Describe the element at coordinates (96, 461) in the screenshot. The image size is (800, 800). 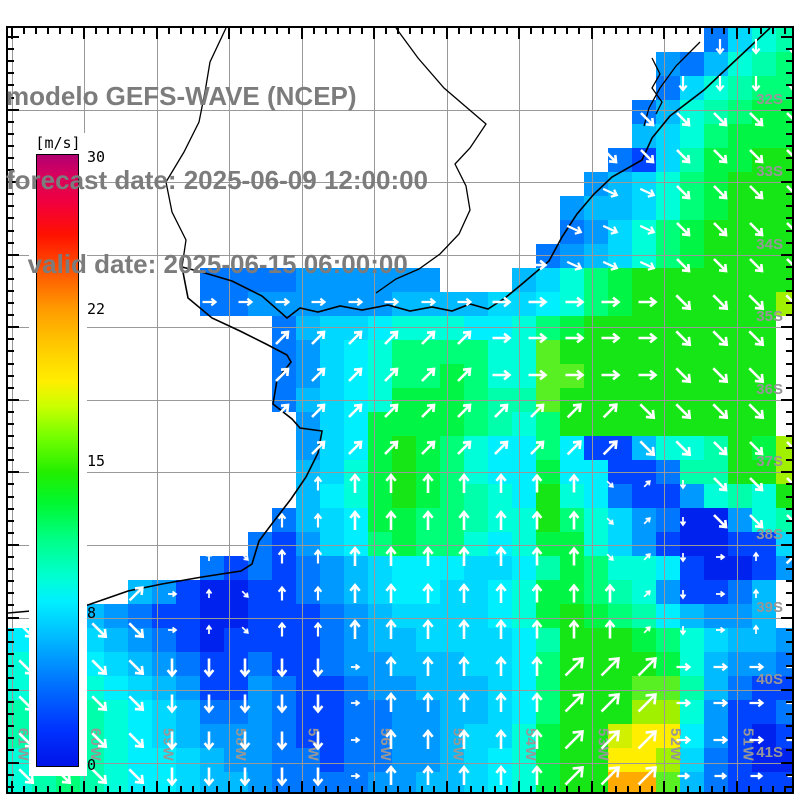
I see `colorbar-tick-label: 15` at that location.